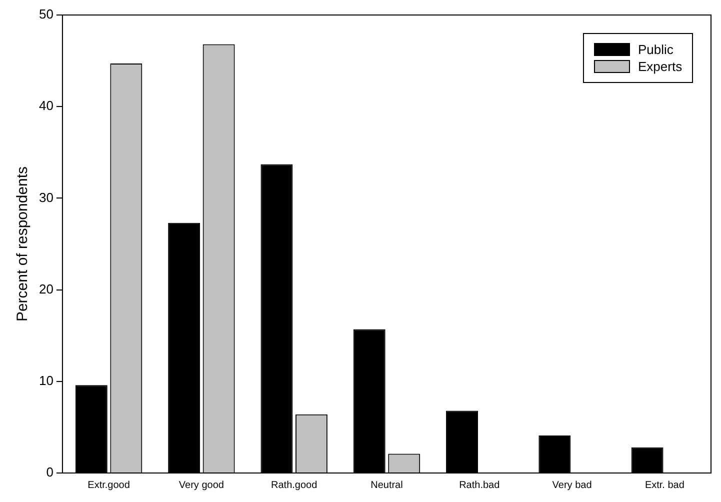  Describe the element at coordinates (201, 485) in the screenshot. I see `x-tick-label: Very good` at that location.